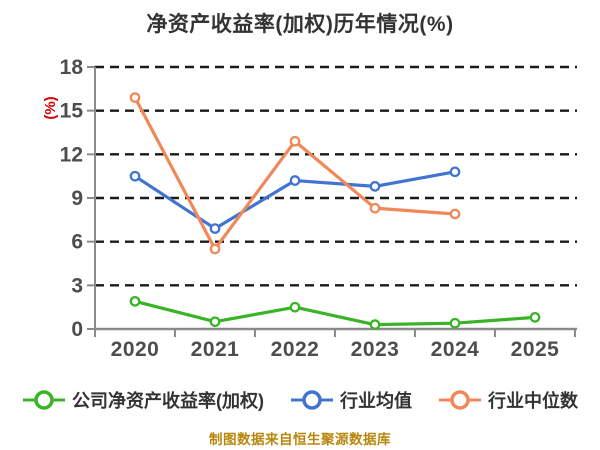 This screenshot has height=450, width=600. What do you see at coordinates (535, 349) in the screenshot?
I see `x-tick-label-2025: 2025` at bounding box center [535, 349].